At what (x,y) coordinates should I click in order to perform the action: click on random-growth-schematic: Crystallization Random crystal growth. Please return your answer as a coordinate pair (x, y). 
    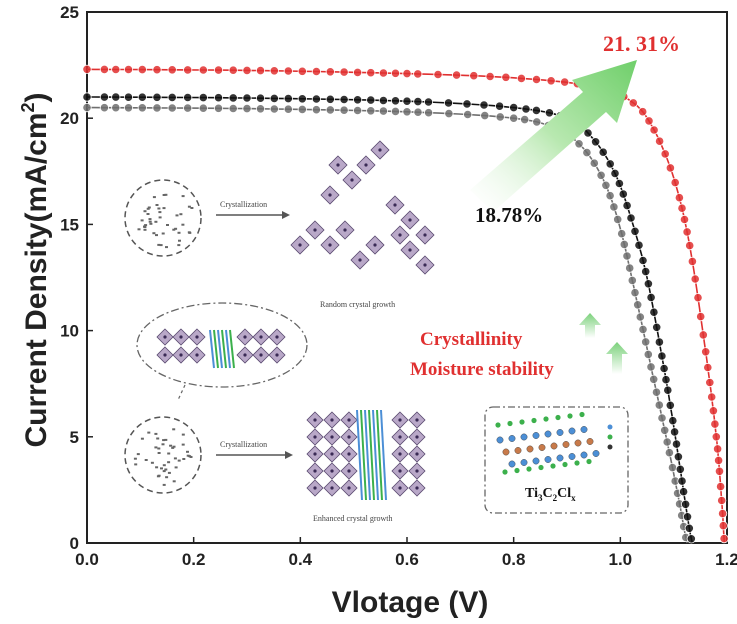
    Looking at the image, I should click on (279, 224).